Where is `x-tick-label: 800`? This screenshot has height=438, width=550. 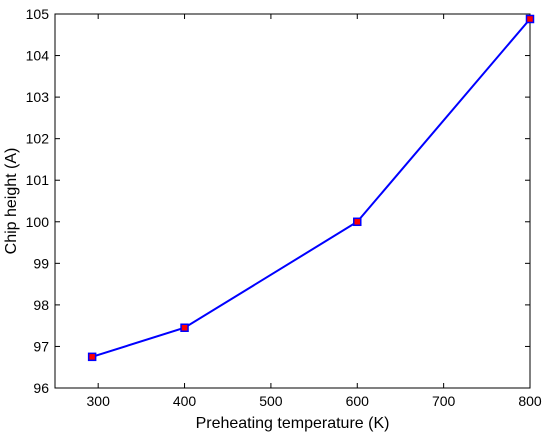
x-tick-label: 800 is located at coordinates (530, 401).